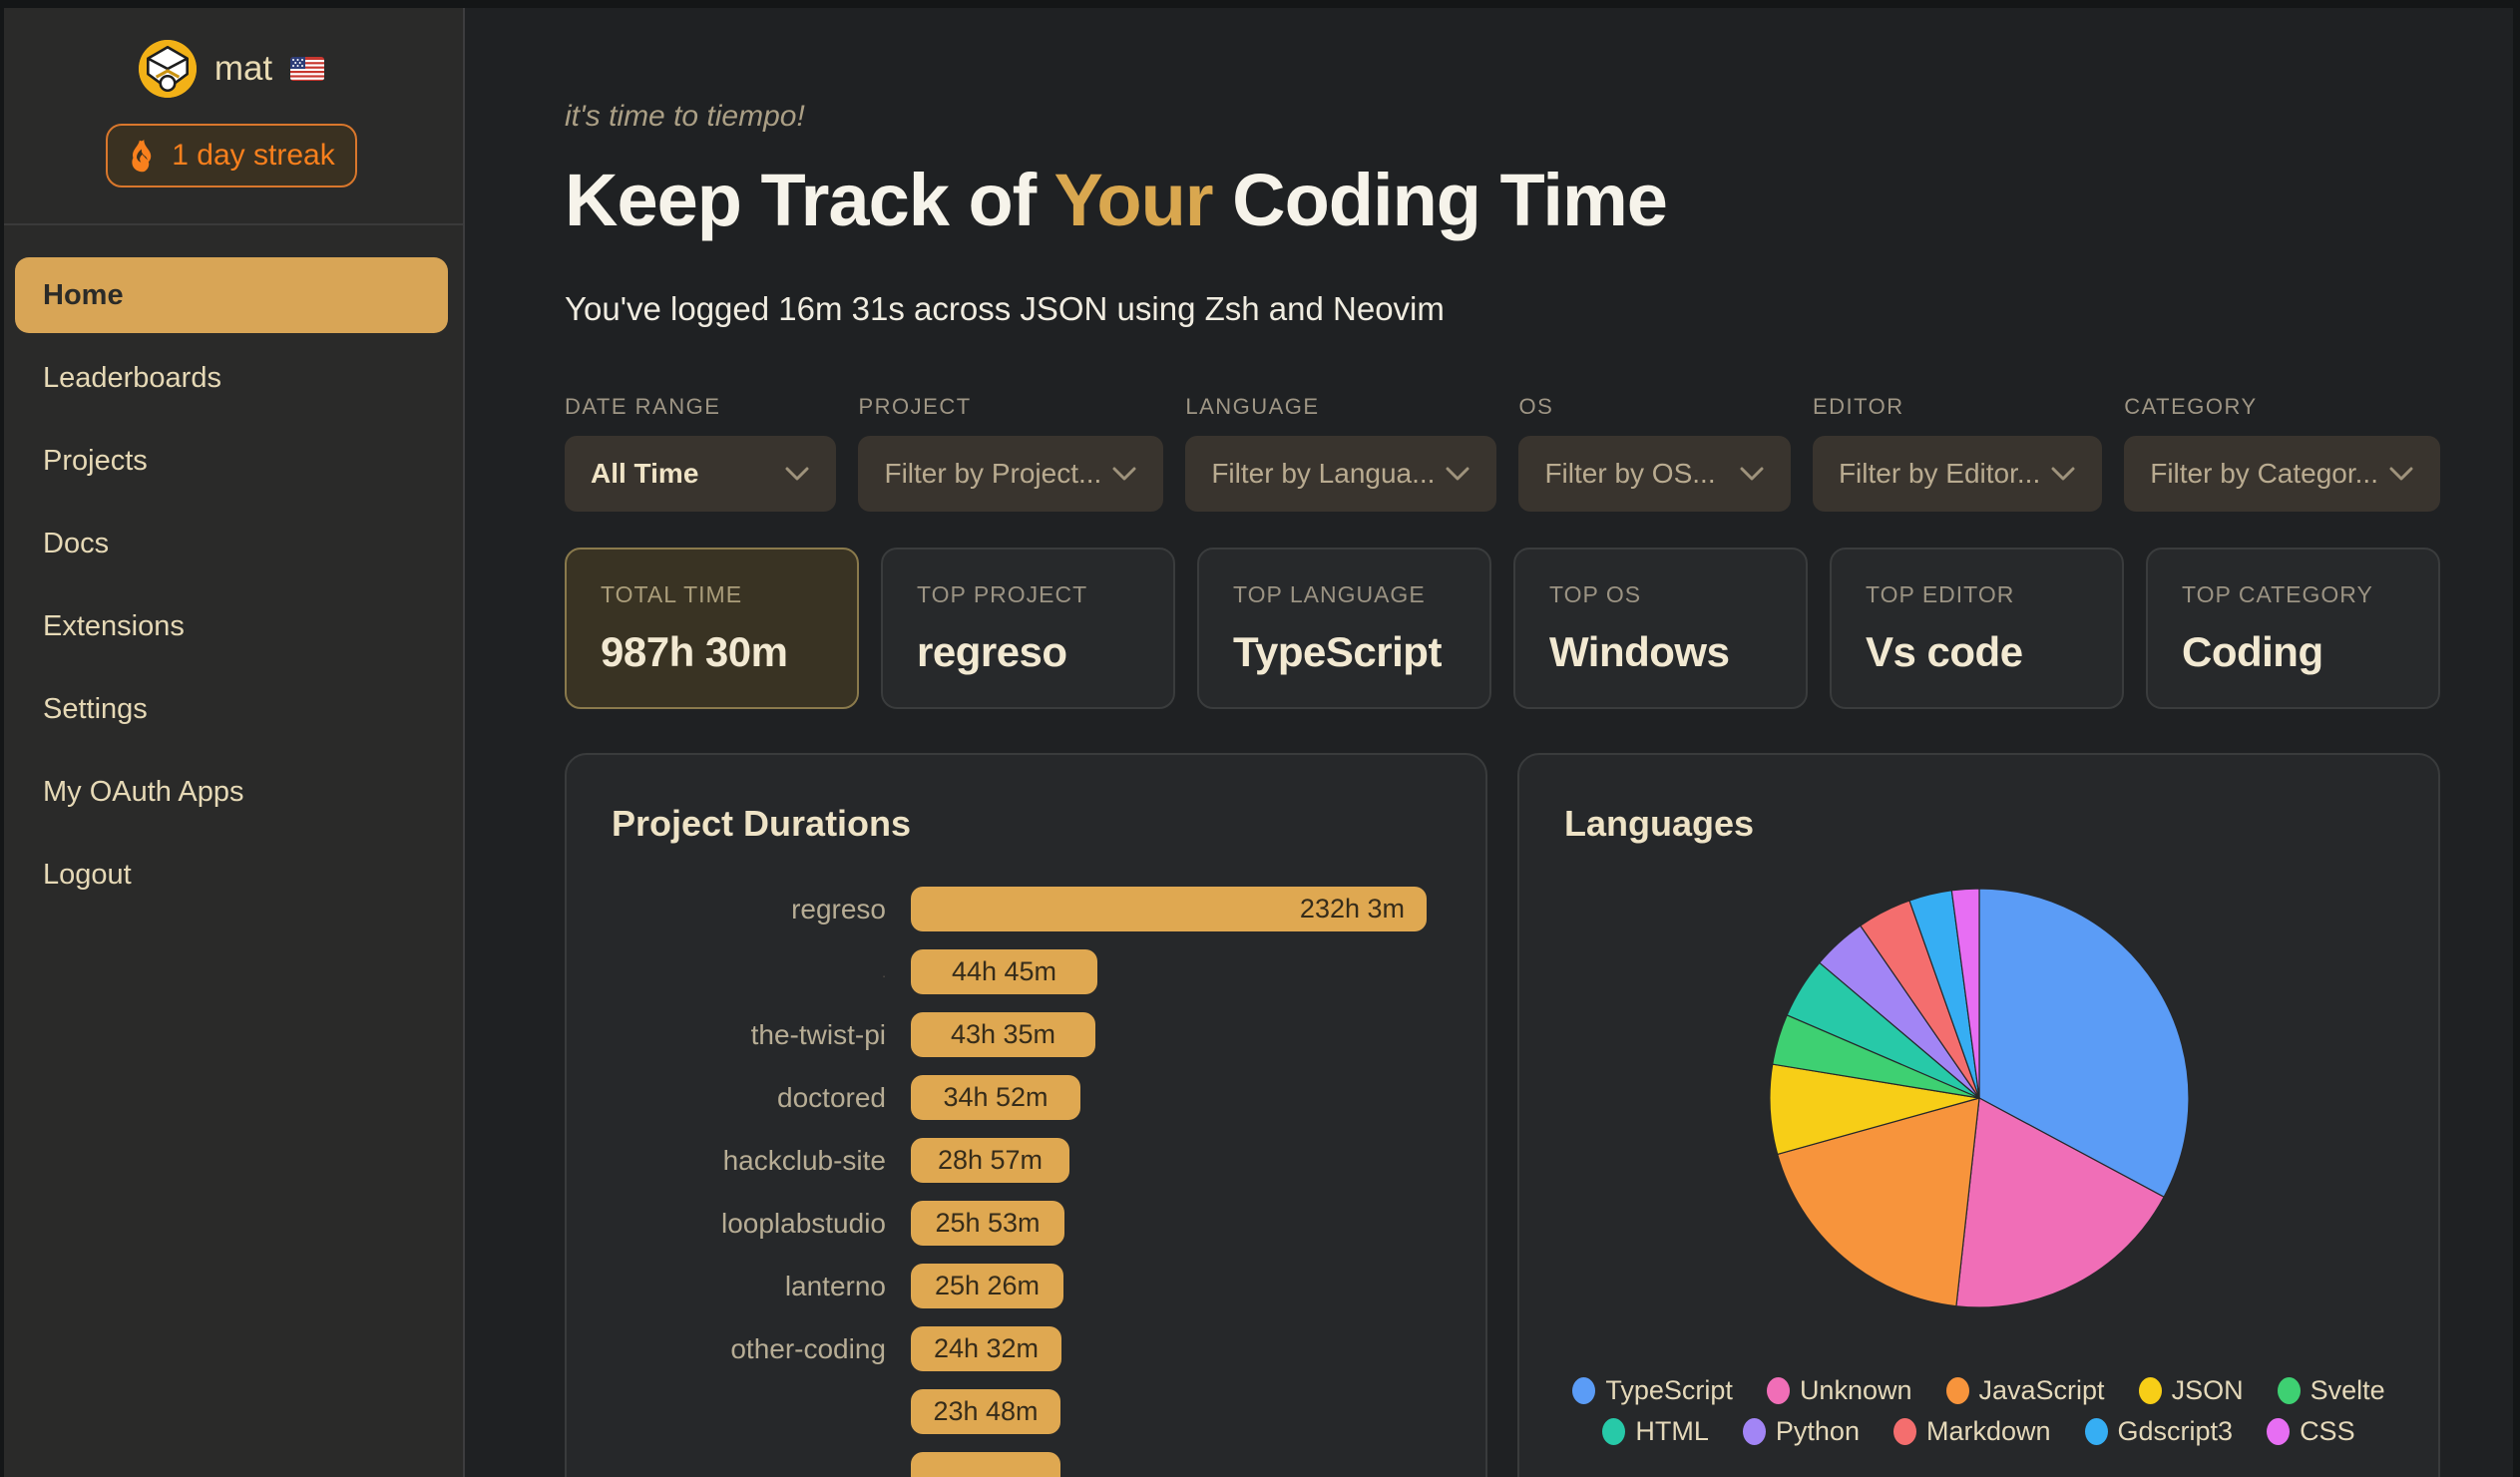 The image size is (2520, 1477). Describe the element at coordinates (231, 156) in the screenshot. I see `streak-badge: 1 day streak` at that location.